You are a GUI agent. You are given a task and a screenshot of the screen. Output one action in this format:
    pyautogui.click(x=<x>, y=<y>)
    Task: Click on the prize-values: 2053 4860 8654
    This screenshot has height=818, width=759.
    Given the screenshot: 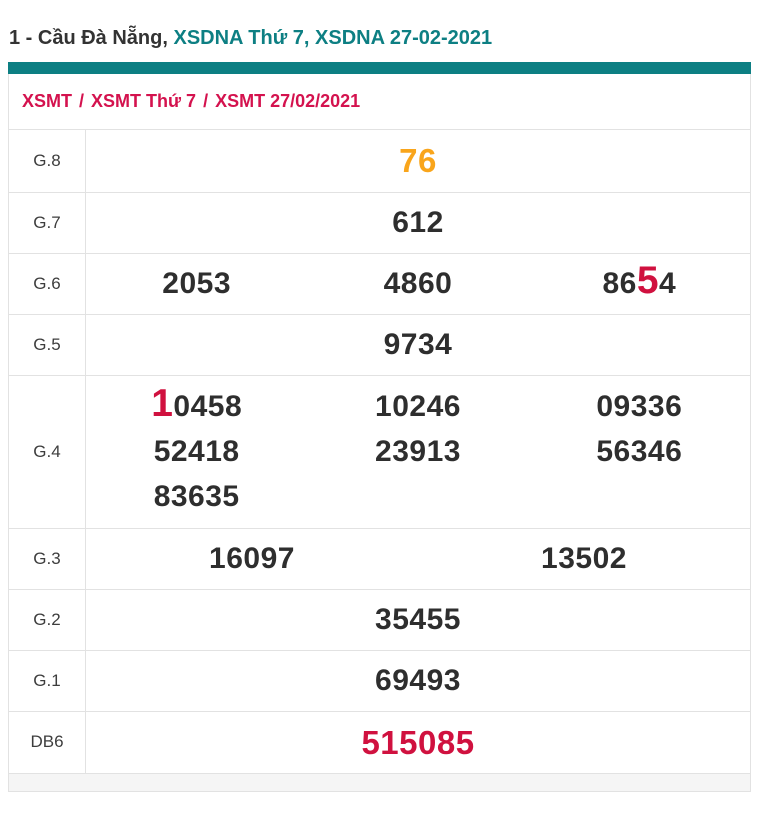 What is the action you would take?
    pyautogui.click(x=418, y=284)
    